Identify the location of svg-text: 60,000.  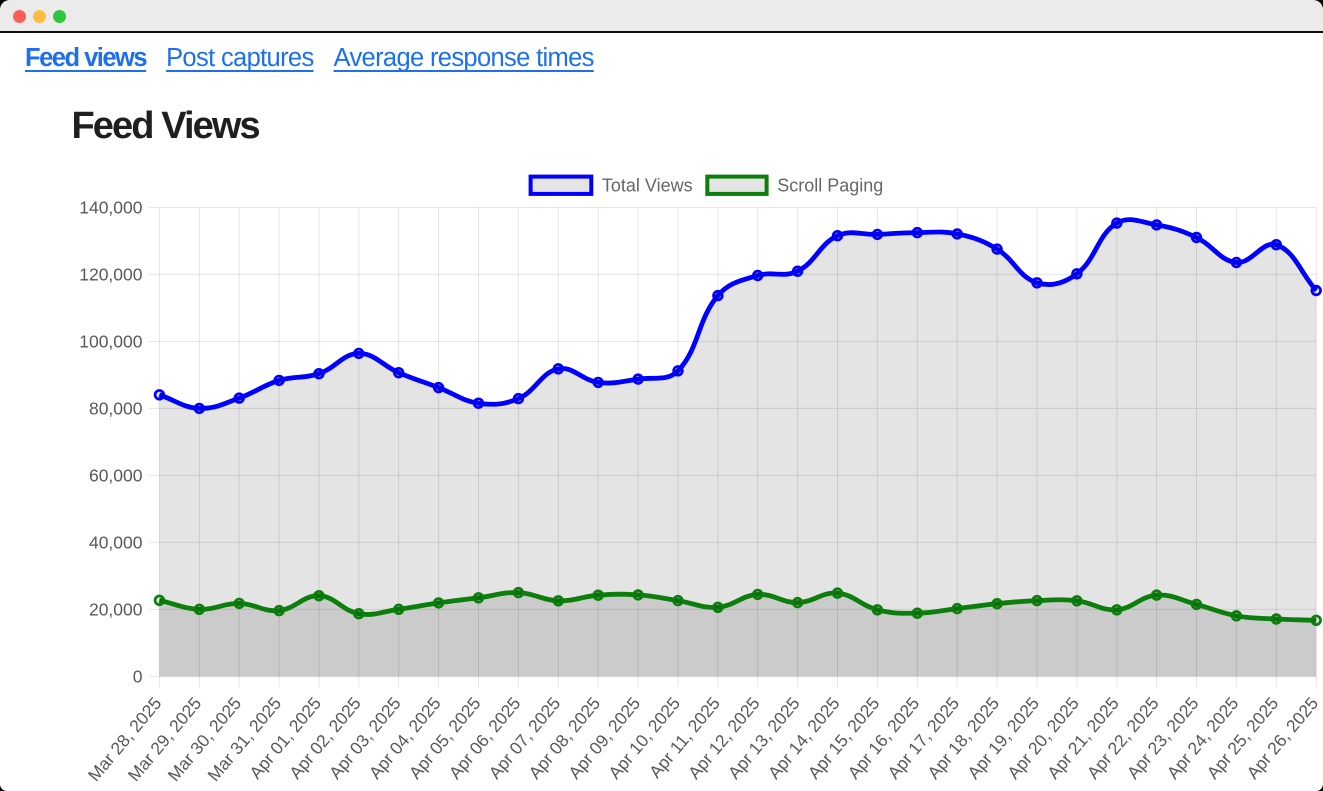
(116, 476).